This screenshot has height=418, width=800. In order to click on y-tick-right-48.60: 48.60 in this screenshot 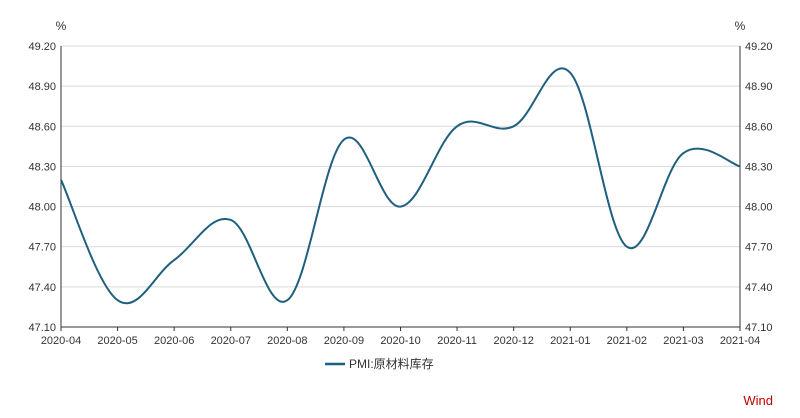, I will do `click(759, 127)`.